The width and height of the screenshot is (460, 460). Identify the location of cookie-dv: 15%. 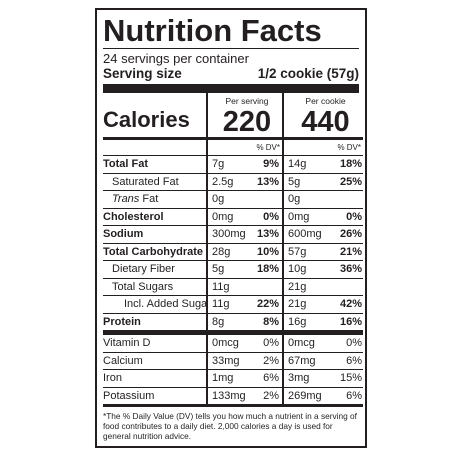
(343, 379).